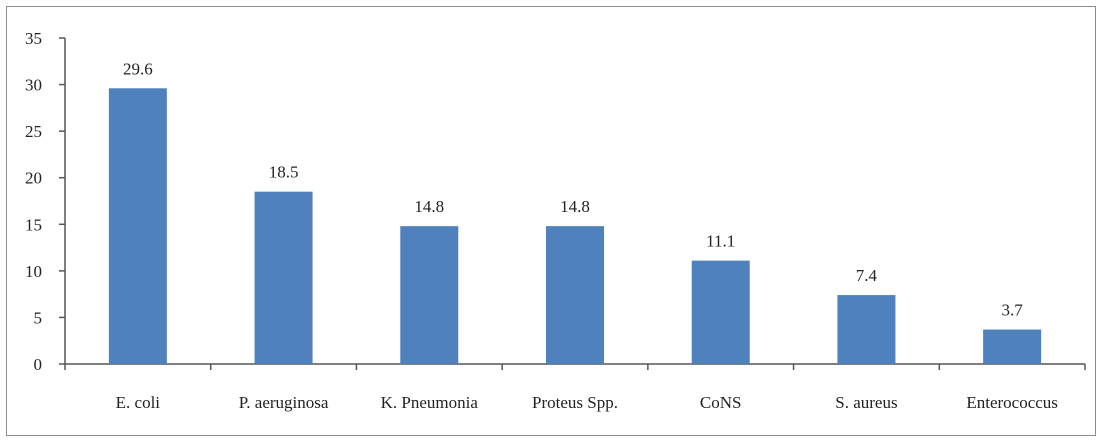 Image resolution: width=1103 pixels, height=443 pixels. Describe the element at coordinates (1013, 310) in the screenshot. I see `data-label: 3.7` at that location.